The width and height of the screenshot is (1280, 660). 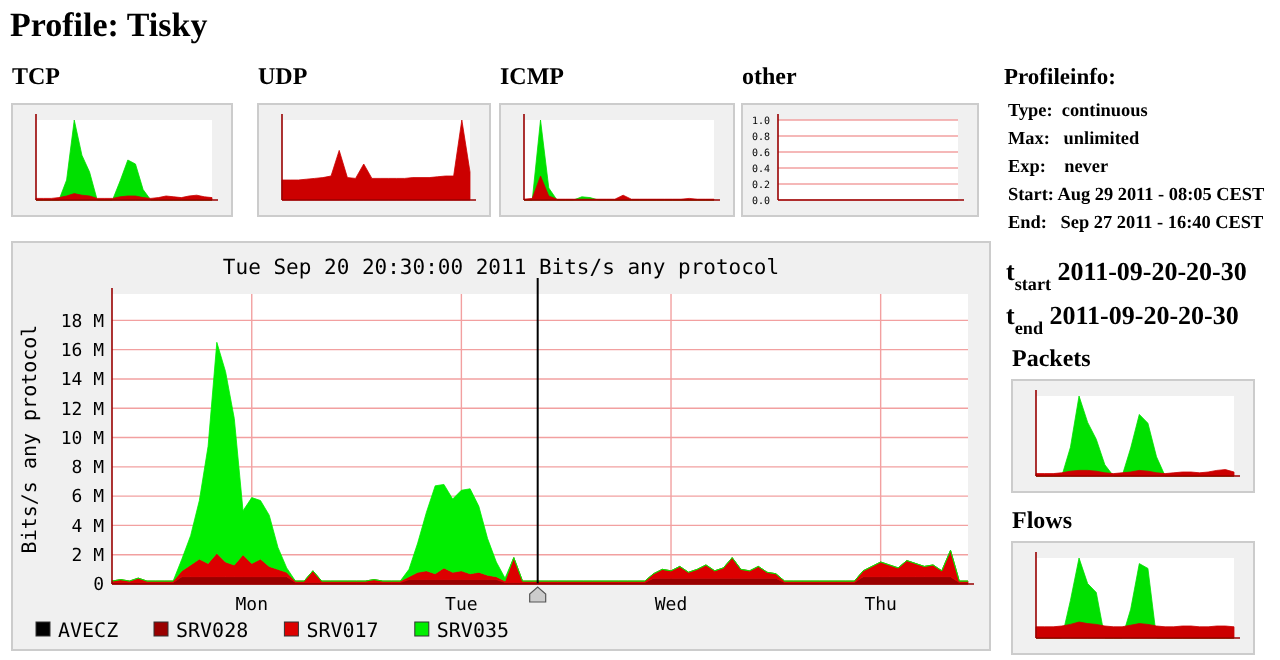 What do you see at coordinates (1078, 110) in the screenshot?
I see `text: Type: continuous` at bounding box center [1078, 110].